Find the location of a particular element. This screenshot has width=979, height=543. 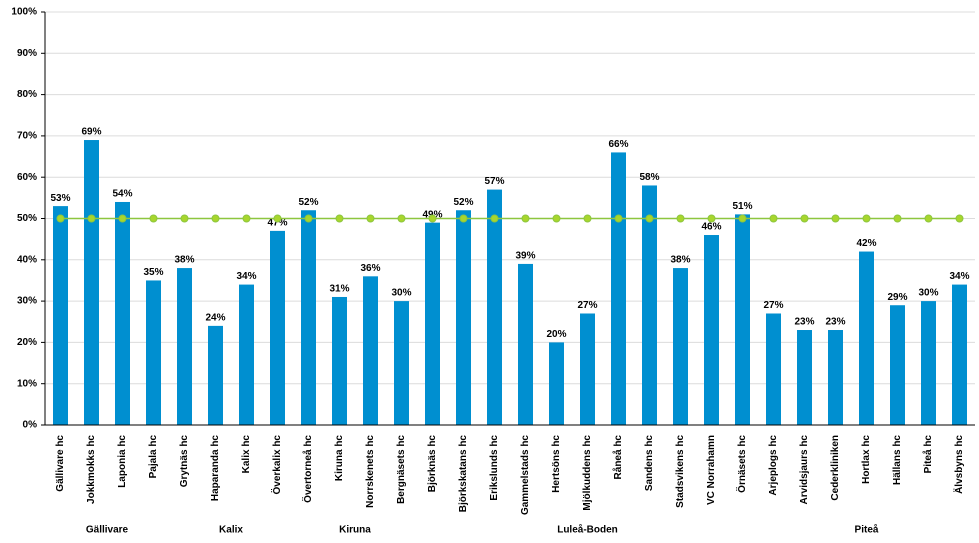

x-tick-label: Sandens hc is located at coordinates (649, 463).